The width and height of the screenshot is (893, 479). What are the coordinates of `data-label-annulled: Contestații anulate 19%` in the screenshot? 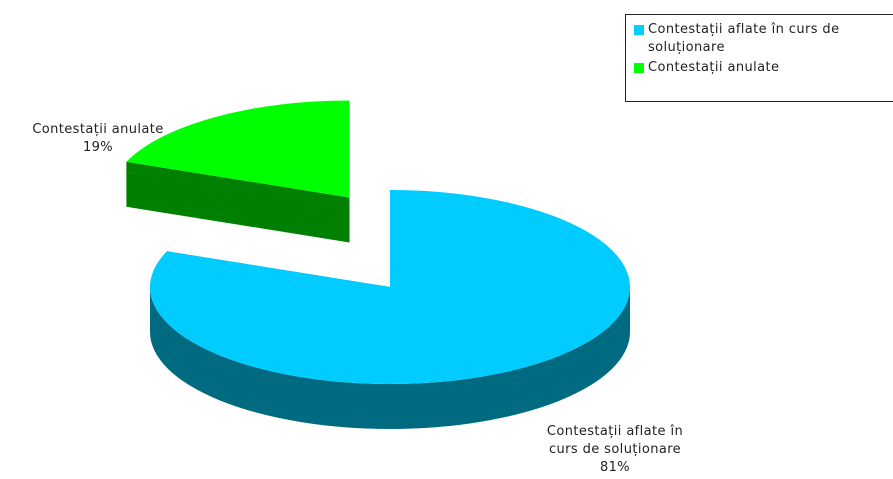 It's located at (98, 139).